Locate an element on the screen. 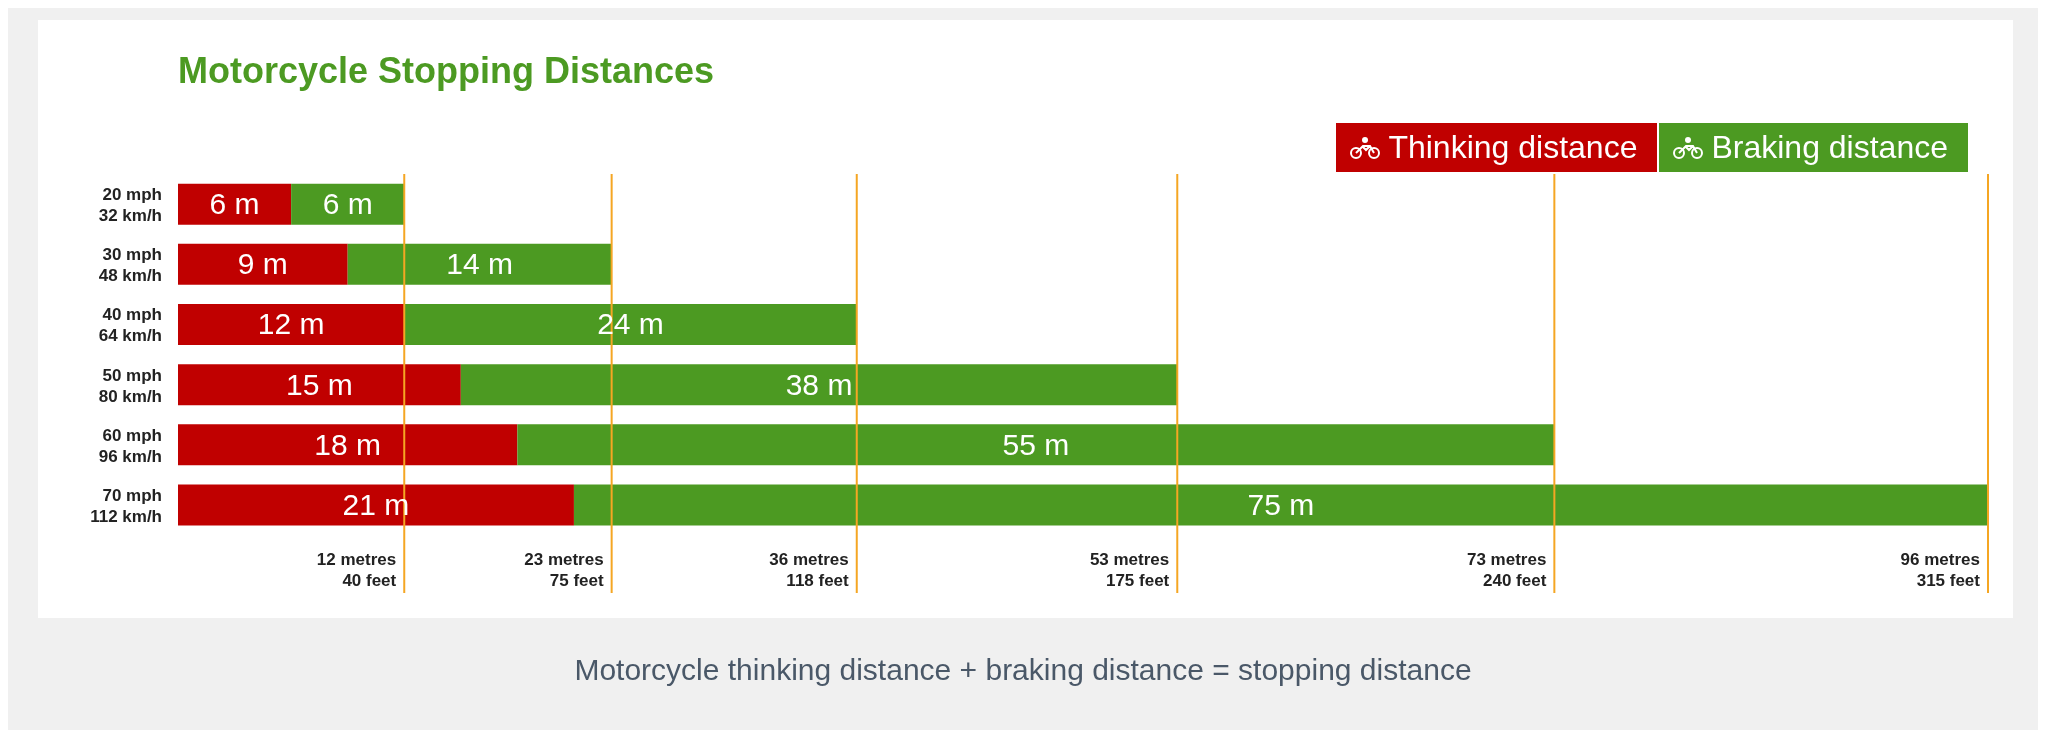 The width and height of the screenshot is (2048, 740). data-label: 12 m is located at coordinates (291, 324).